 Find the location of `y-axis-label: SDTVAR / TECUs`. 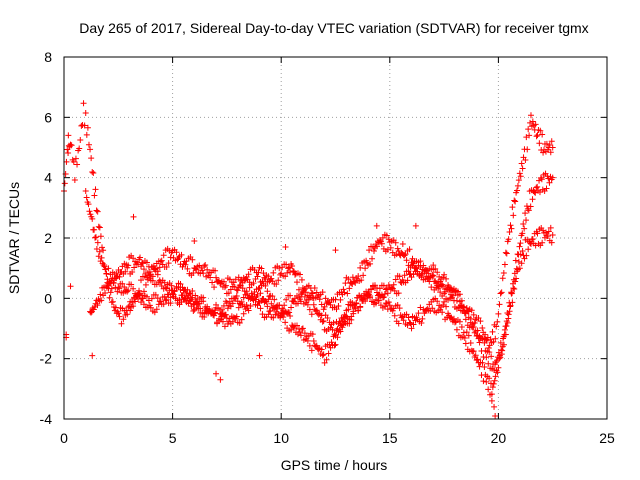

y-axis-label: SDTVAR / TECUs is located at coordinates (14, 238).